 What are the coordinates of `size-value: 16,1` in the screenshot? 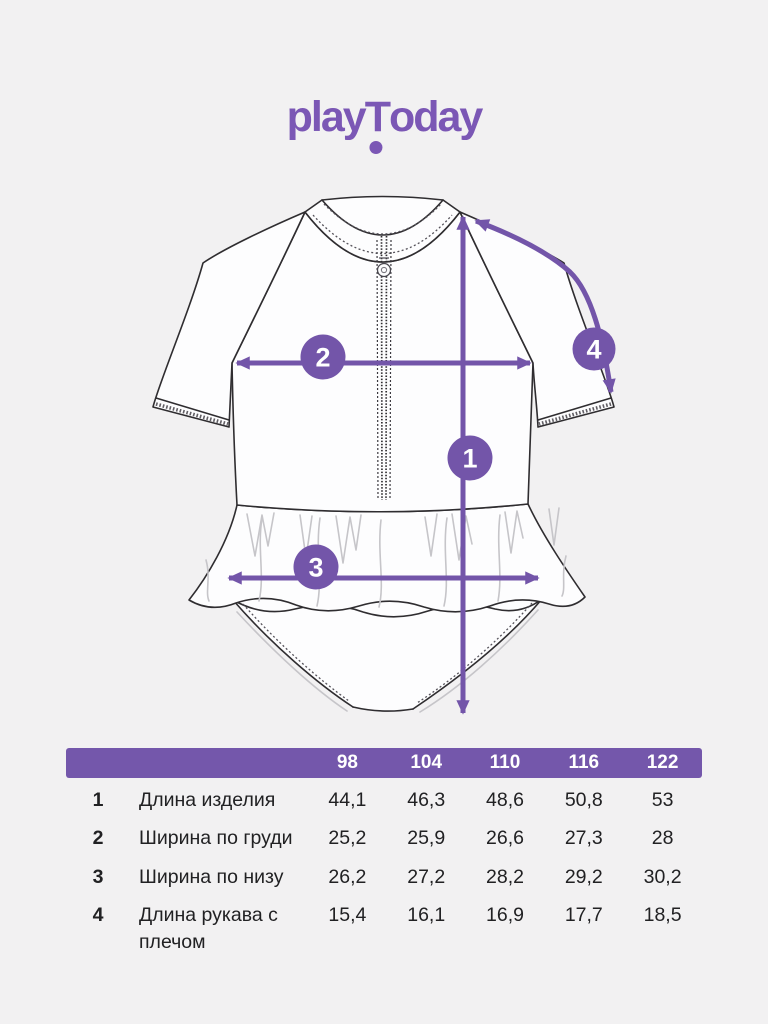 It's located at (426, 914).